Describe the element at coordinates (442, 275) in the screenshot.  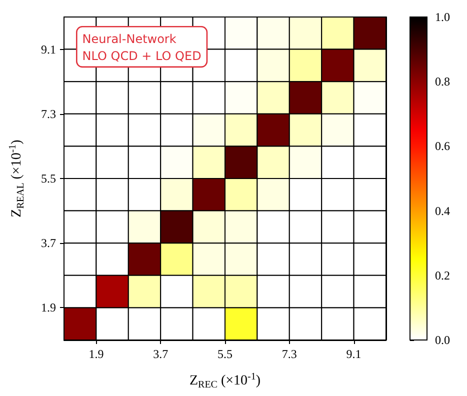
I see `color-bar-label: 0.2` at that location.